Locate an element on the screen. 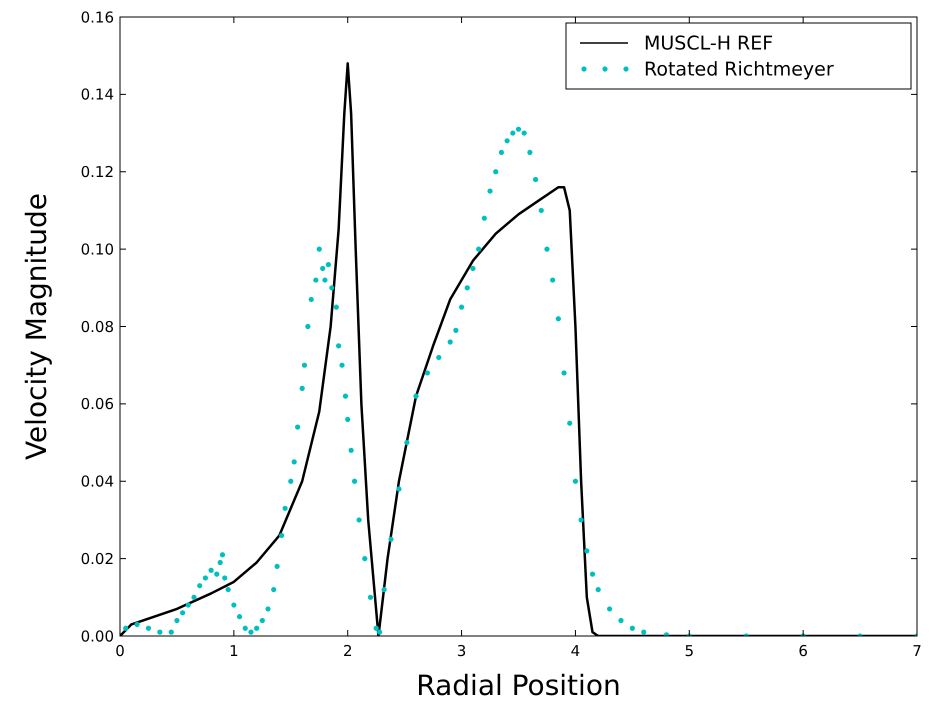  x-tick-label: 4 is located at coordinates (575, 651).